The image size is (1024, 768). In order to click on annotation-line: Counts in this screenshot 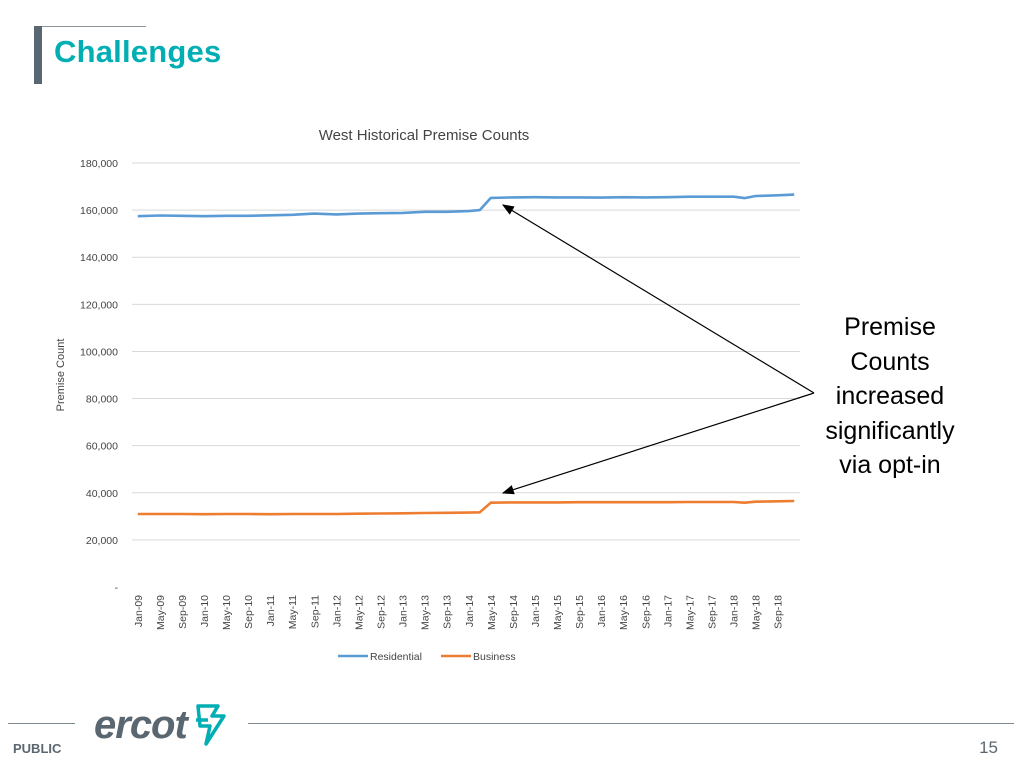, I will do `click(890, 361)`.